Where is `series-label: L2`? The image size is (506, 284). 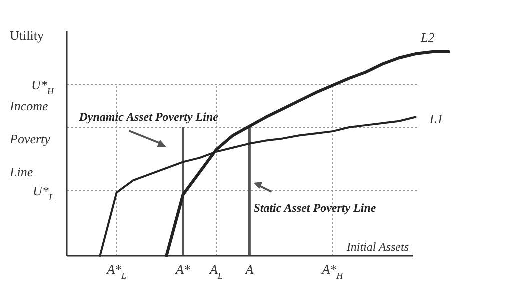
series-label: L2 is located at coordinates (428, 37).